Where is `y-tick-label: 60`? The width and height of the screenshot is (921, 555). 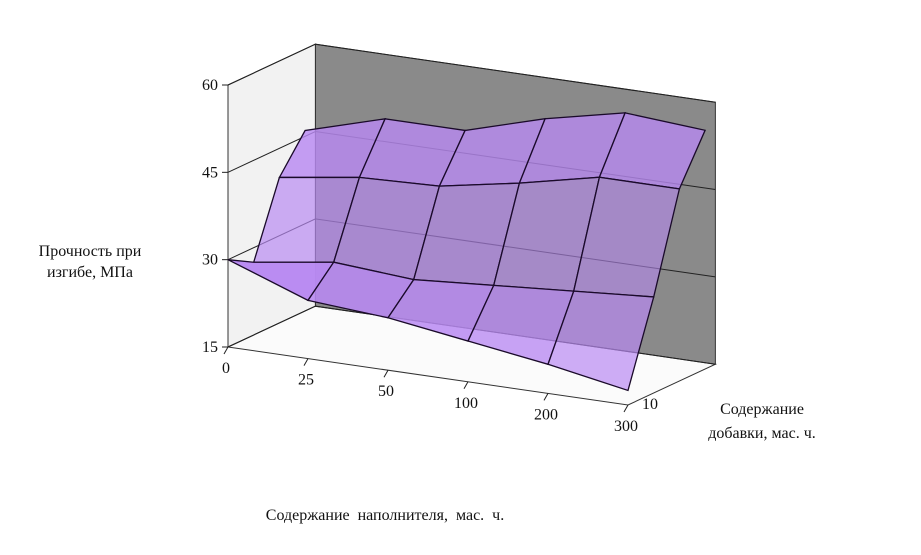 y-tick-label: 60 is located at coordinates (210, 85).